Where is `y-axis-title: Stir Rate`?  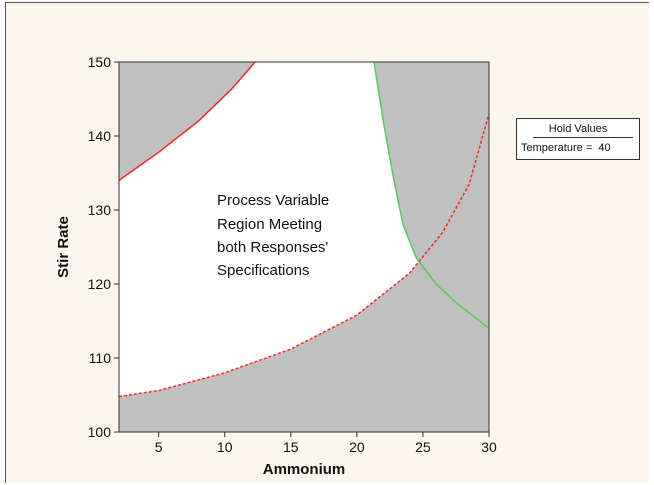 y-axis-title: Stir Rate is located at coordinates (63, 247).